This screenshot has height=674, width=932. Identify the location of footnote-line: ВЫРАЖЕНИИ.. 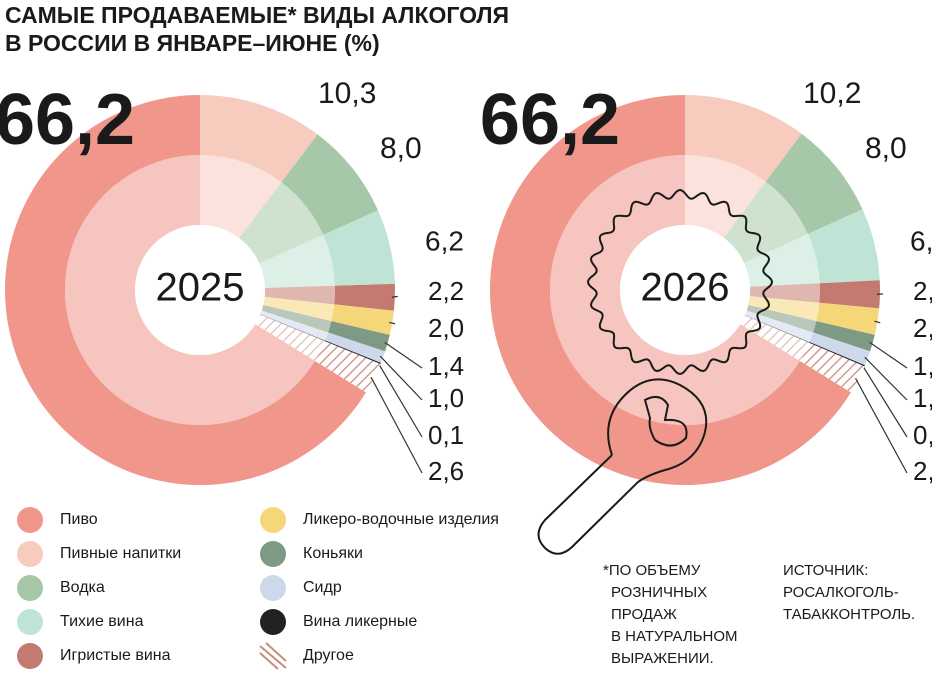
(662, 658).